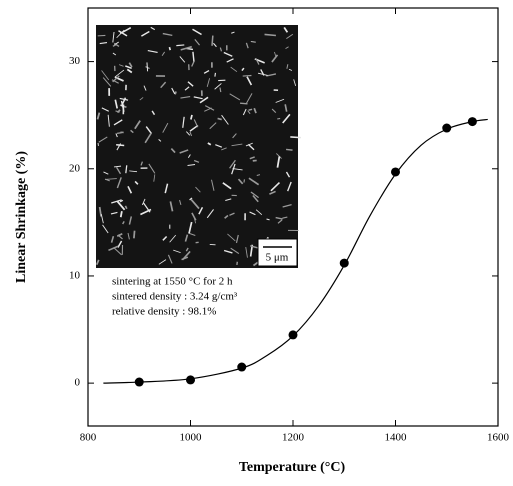 The height and width of the screenshot is (486, 513). Describe the element at coordinates (498, 438) in the screenshot. I see `x-tick-label: 1600` at that location.